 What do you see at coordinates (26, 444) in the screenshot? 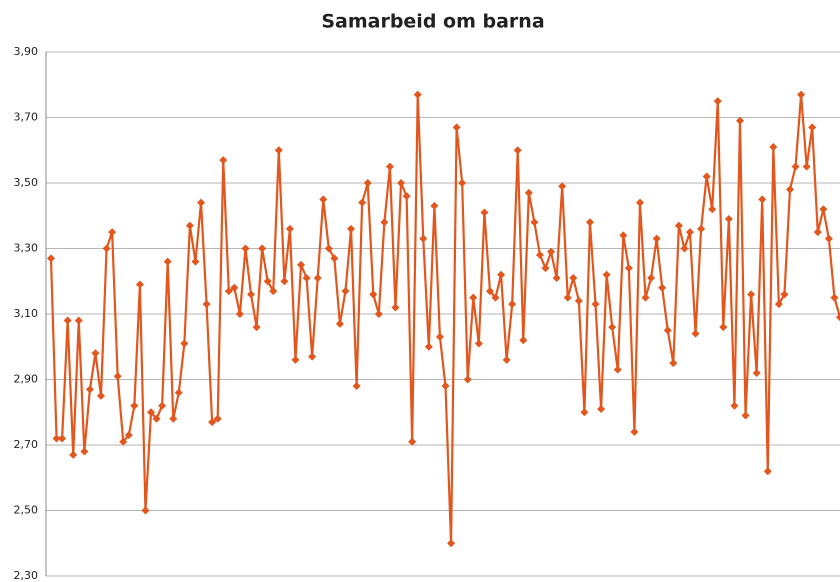
I see `y-tick-label: 2,70` at bounding box center [26, 444].